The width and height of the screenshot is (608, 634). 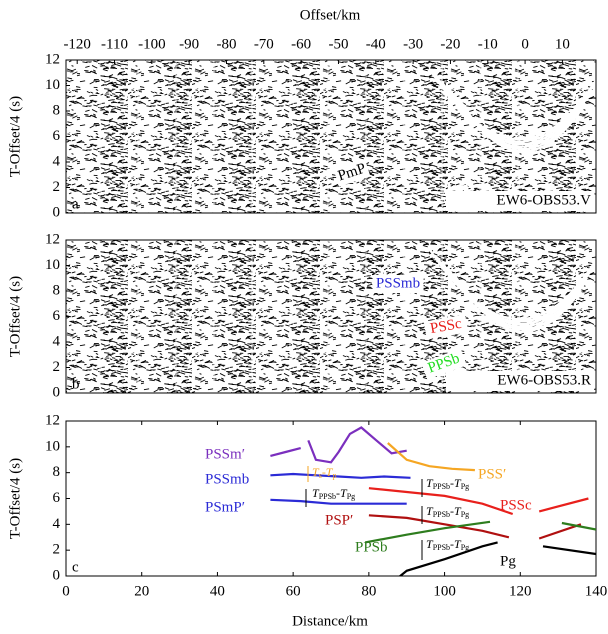 I want to click on interval-label-part: s, so click(x=320, y=475).